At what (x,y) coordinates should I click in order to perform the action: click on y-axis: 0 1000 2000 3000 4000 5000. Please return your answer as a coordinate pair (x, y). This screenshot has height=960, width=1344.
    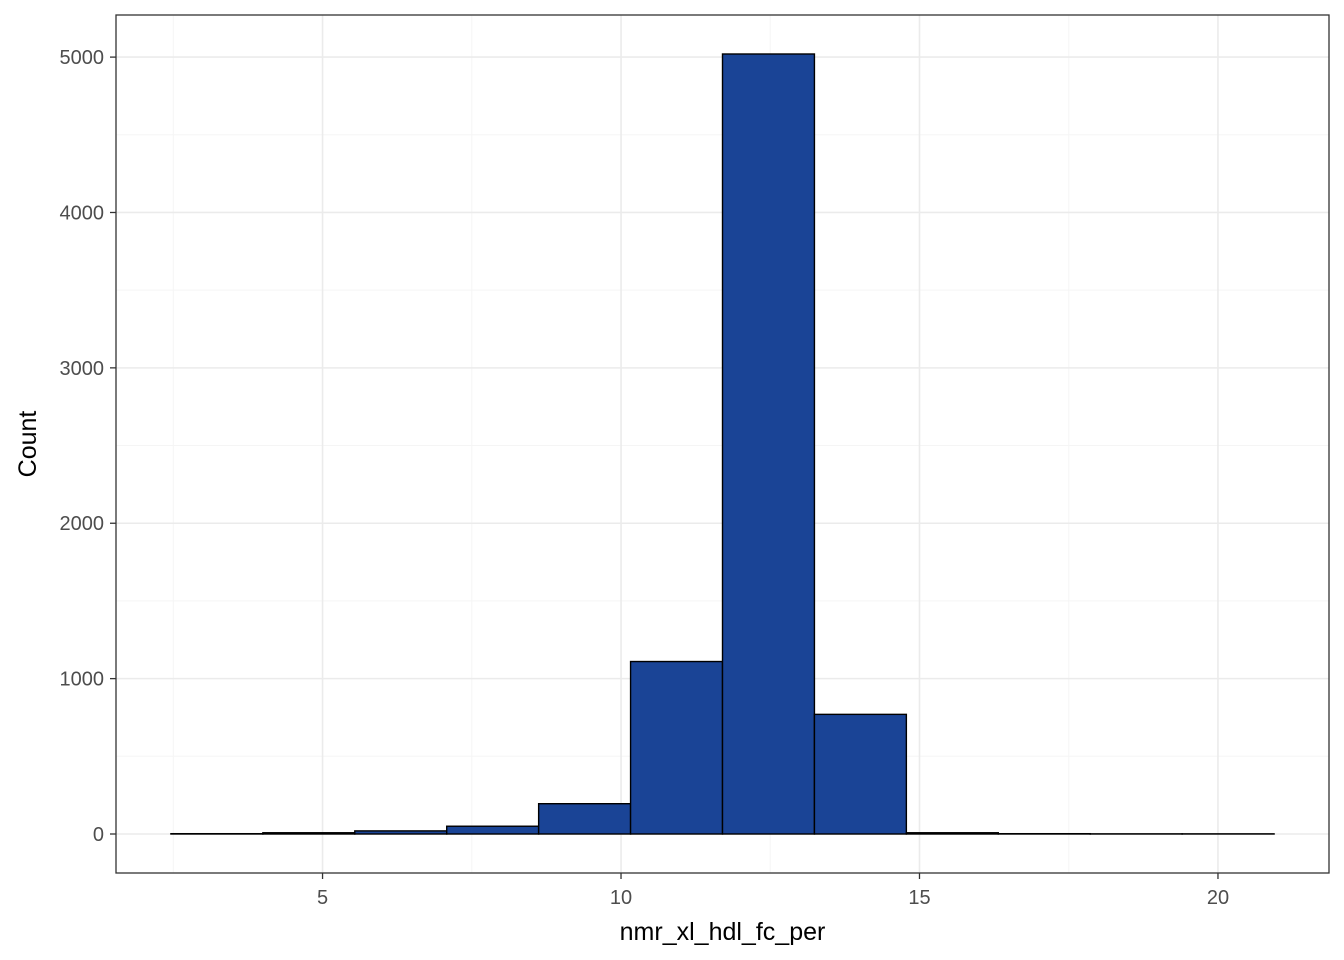
    Looking at the image, I should click on (88, 446).